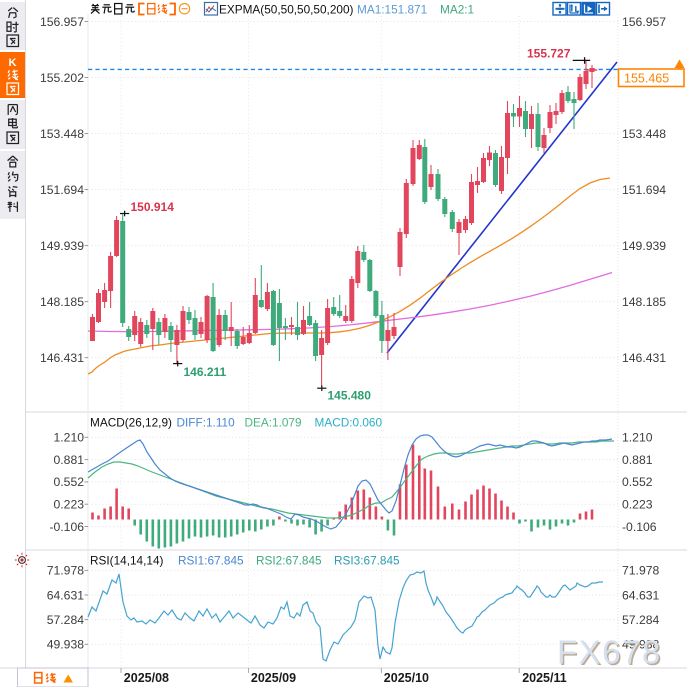 This screenshot has height=692, width=687. What do you see at coordinates (457, 10) in the screenshot?
I see `svg-text: MA2:1` at bounding box center [457, 10].